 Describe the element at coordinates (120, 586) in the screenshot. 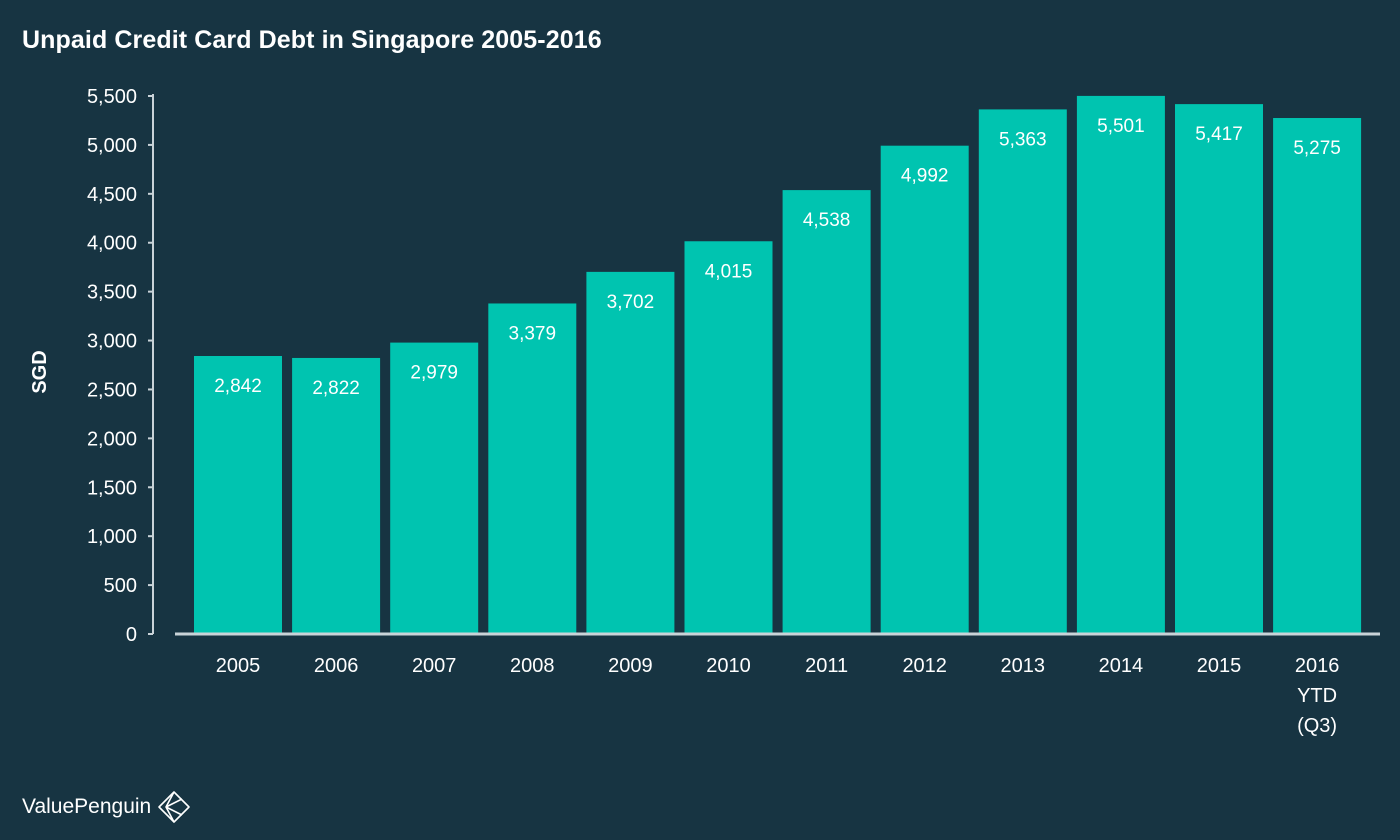

I see `y-tick-label: 500` at that location.